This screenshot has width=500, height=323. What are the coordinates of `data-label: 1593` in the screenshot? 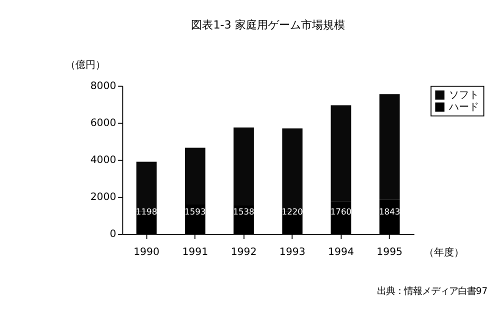 It's located at (195, 211).